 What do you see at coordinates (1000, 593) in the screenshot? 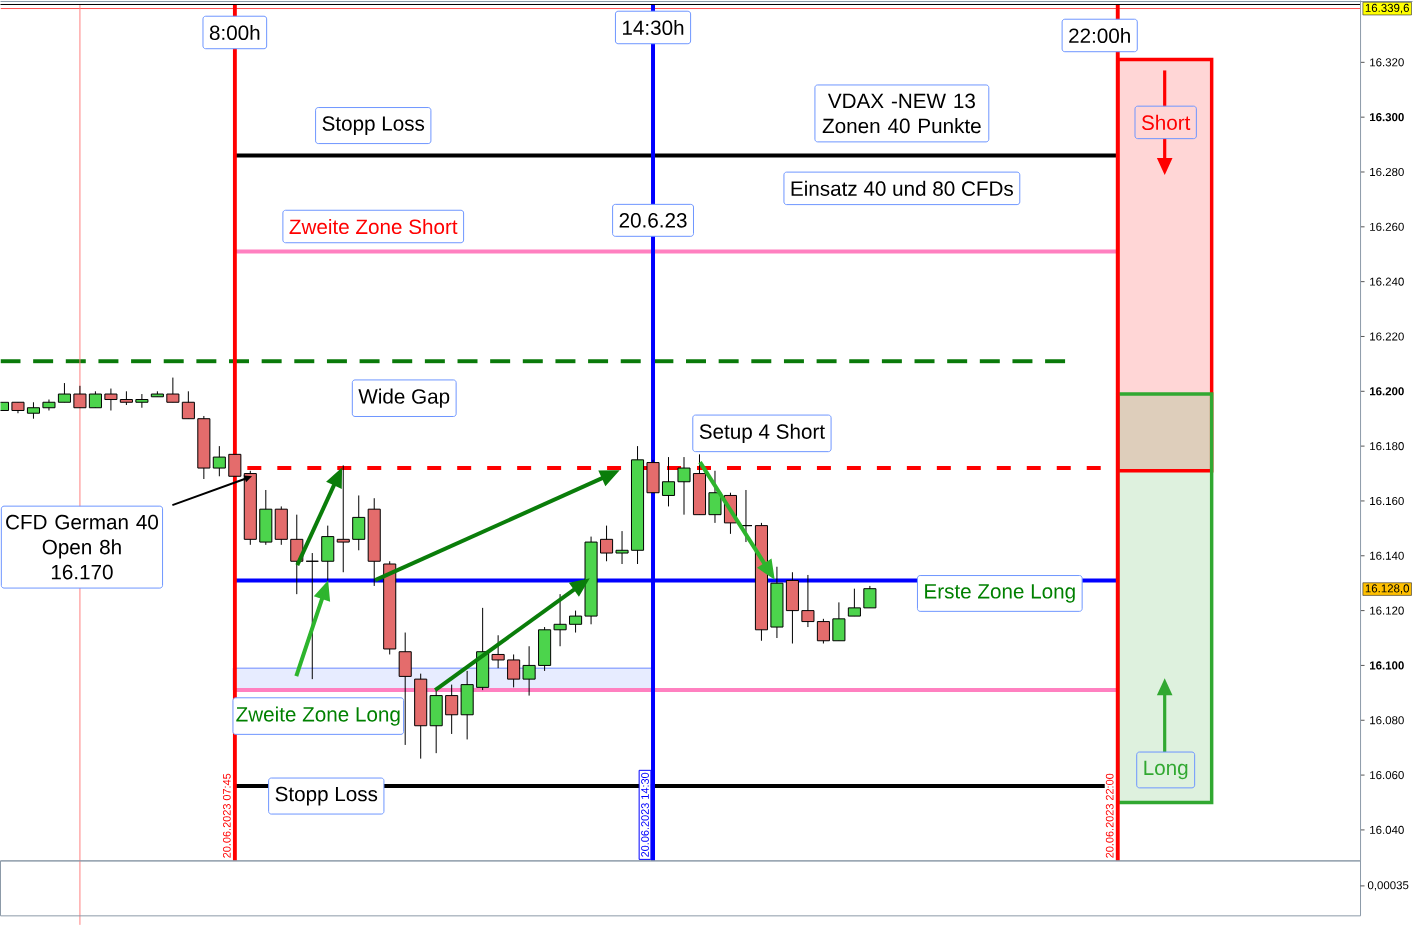
I see `ref-line-label: Erste Zone Long` at bounding box center [1000, 593].